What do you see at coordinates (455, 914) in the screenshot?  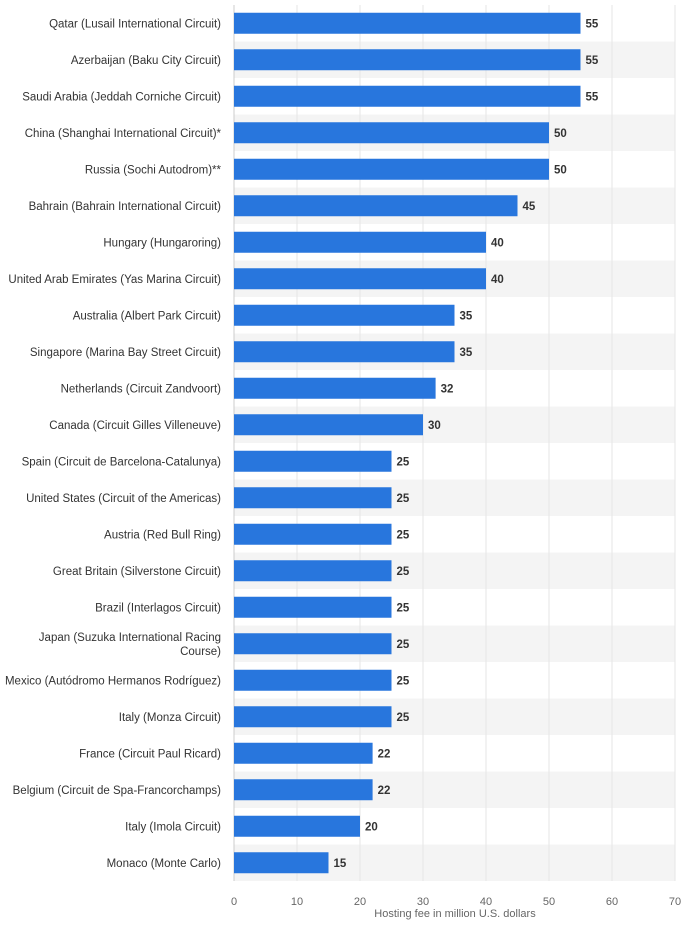 I see `x-axis-title: Hosting fee in million U.S. dollars` at bounding box center [455, 914].